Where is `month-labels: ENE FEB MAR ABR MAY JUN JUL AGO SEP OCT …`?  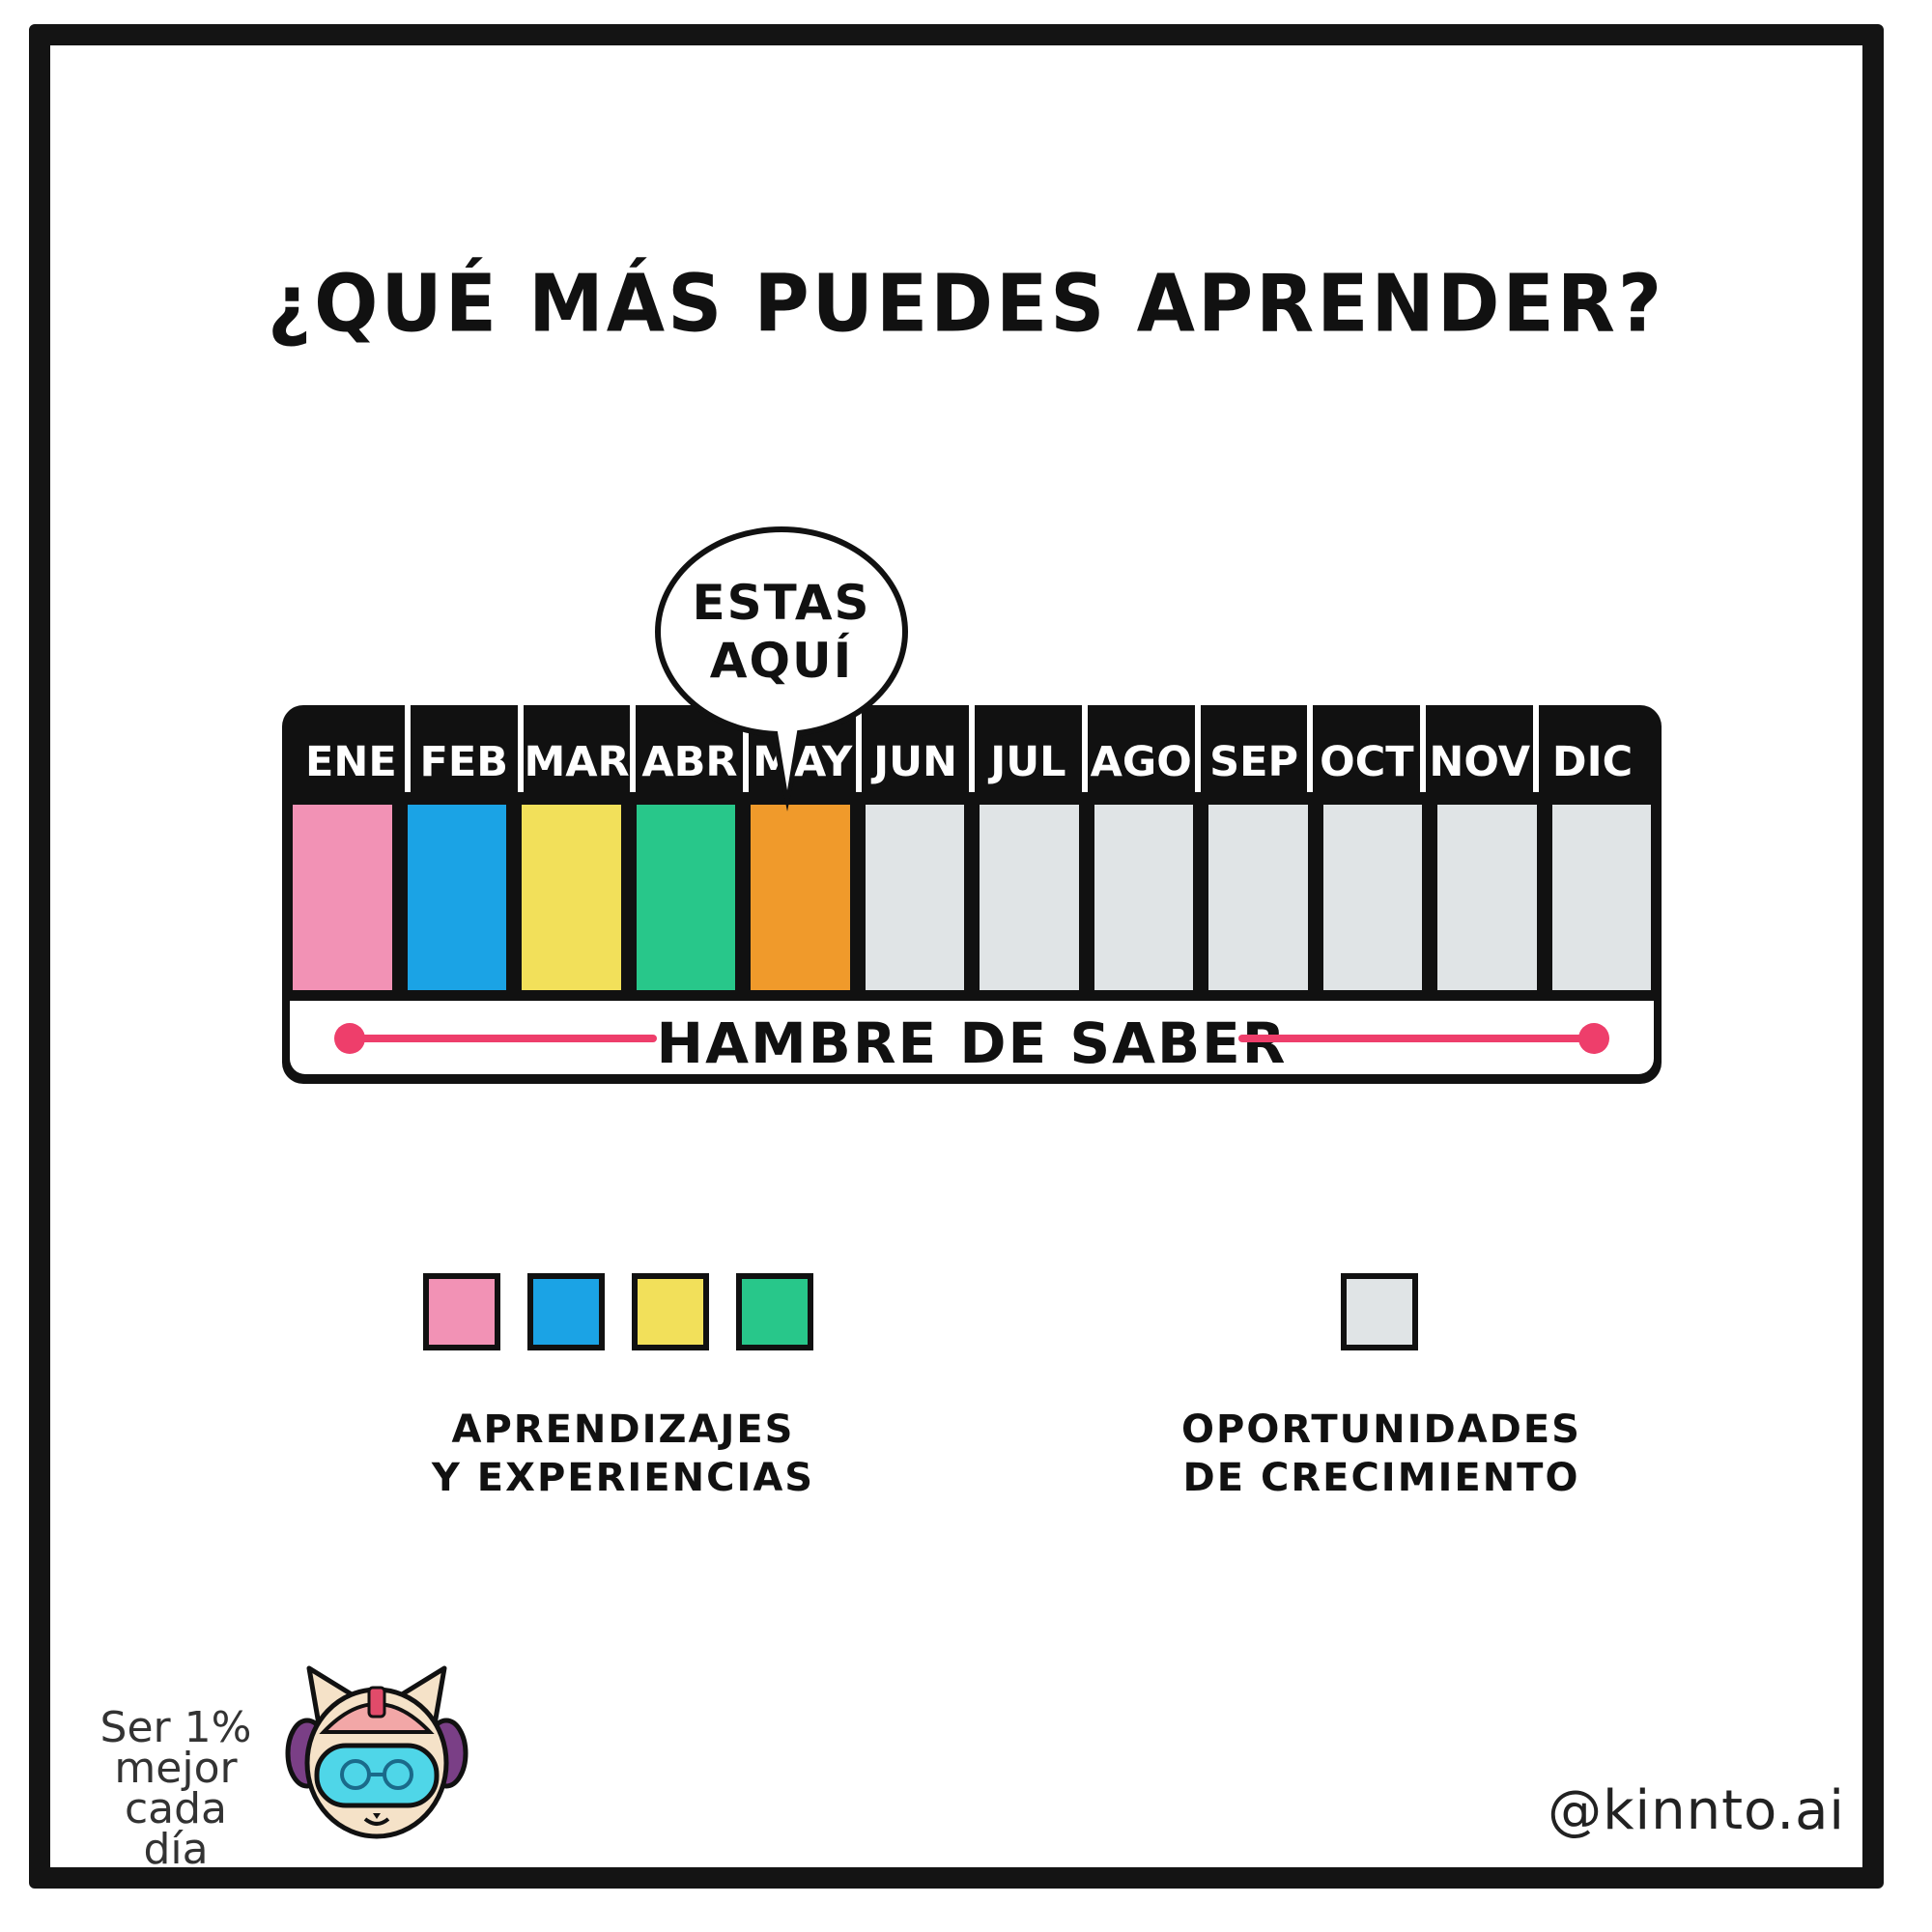 month-labels: ENE FEB MAR ABR MAY JUN JUL AGO SEP OCT … is located at coordinates (972, 748).